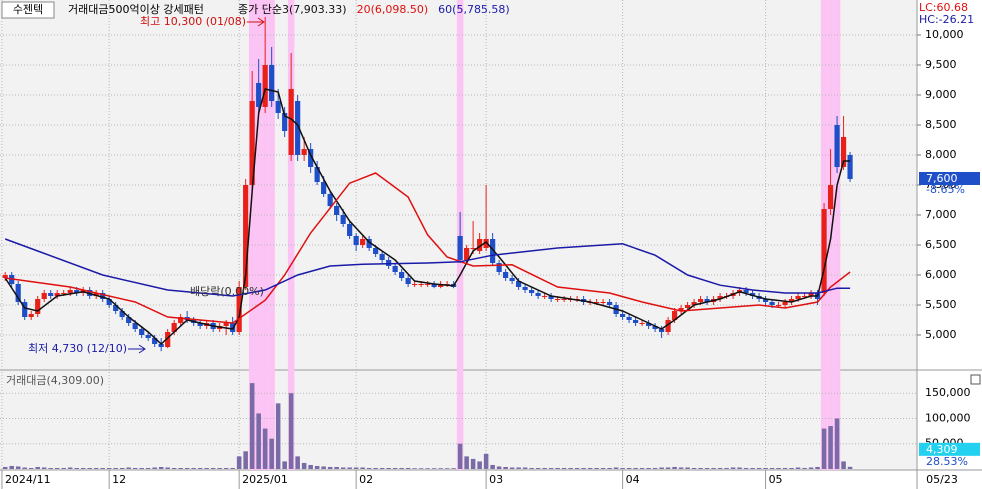 The height and width of the screenshot is (489, 982). Describe the element at coordinates (975, 379) in the screenshot. I see `close-button` at that location.